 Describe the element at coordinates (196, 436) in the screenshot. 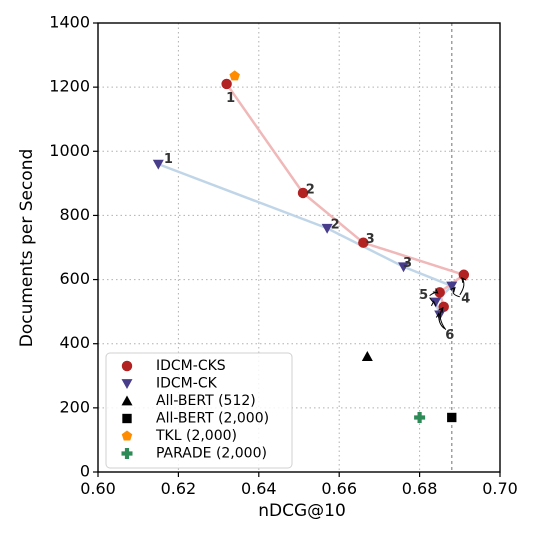

I see `legend-entry: TKL (2,000)` at that location.